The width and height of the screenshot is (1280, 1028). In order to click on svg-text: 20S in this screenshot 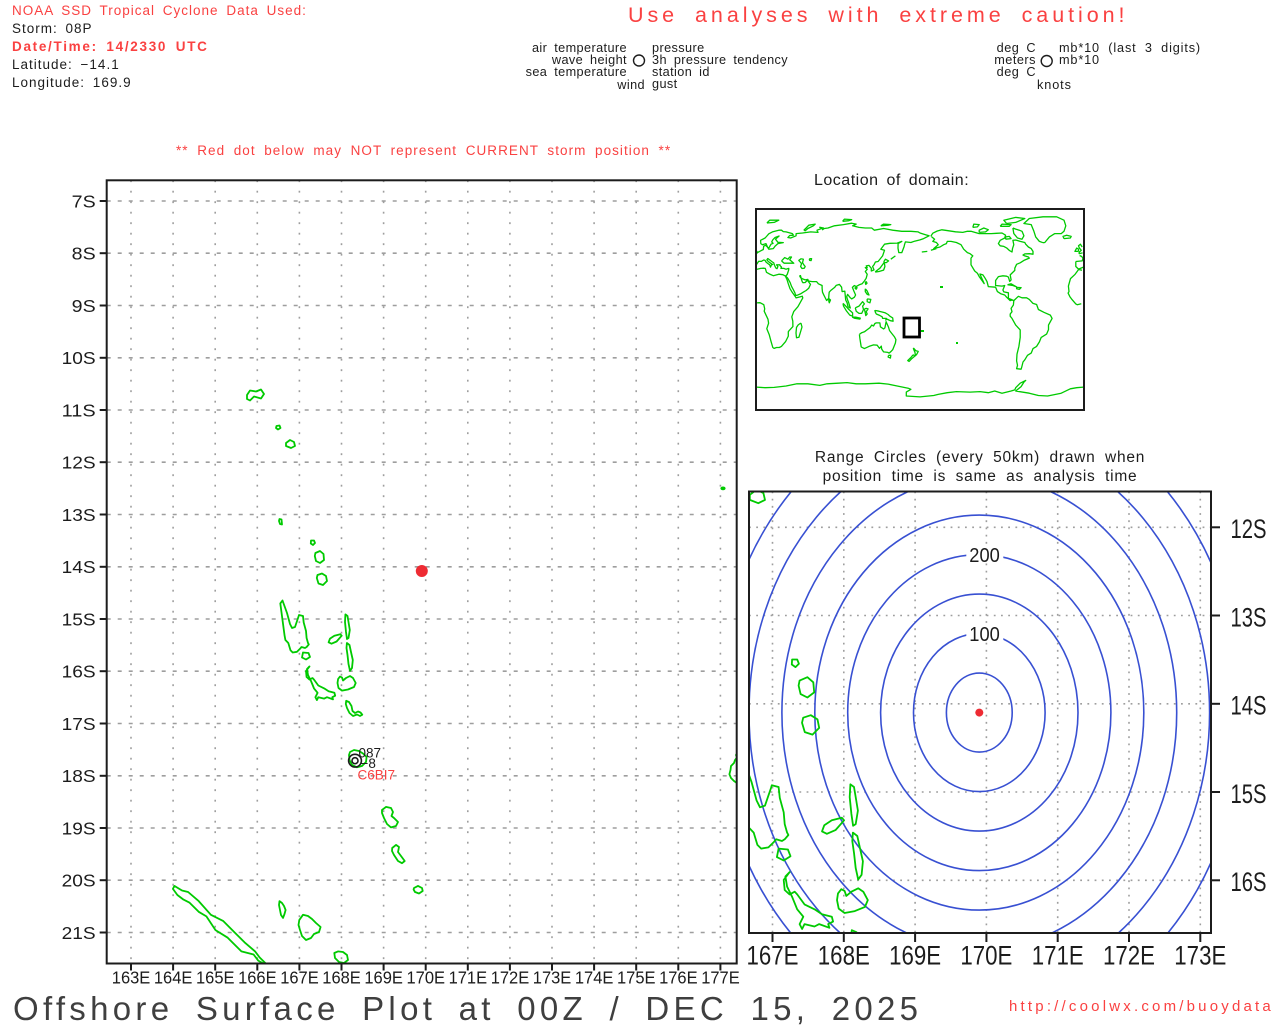, I will do `click(79, 881)`.